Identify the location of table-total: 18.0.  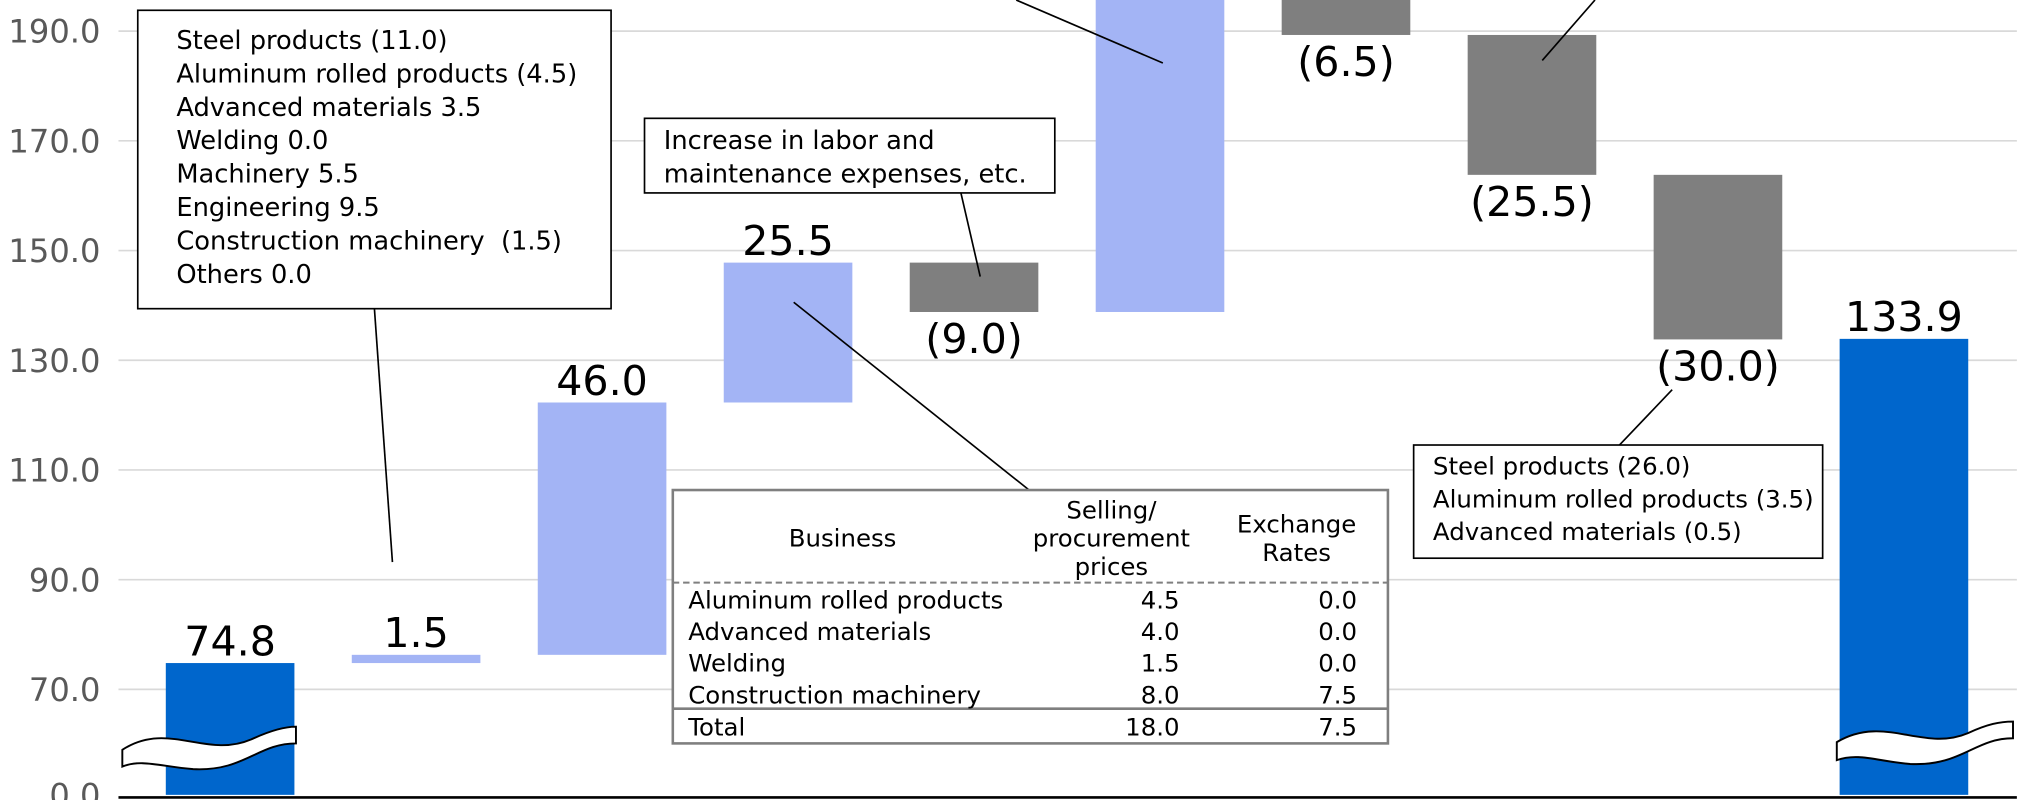
(1152, 727).